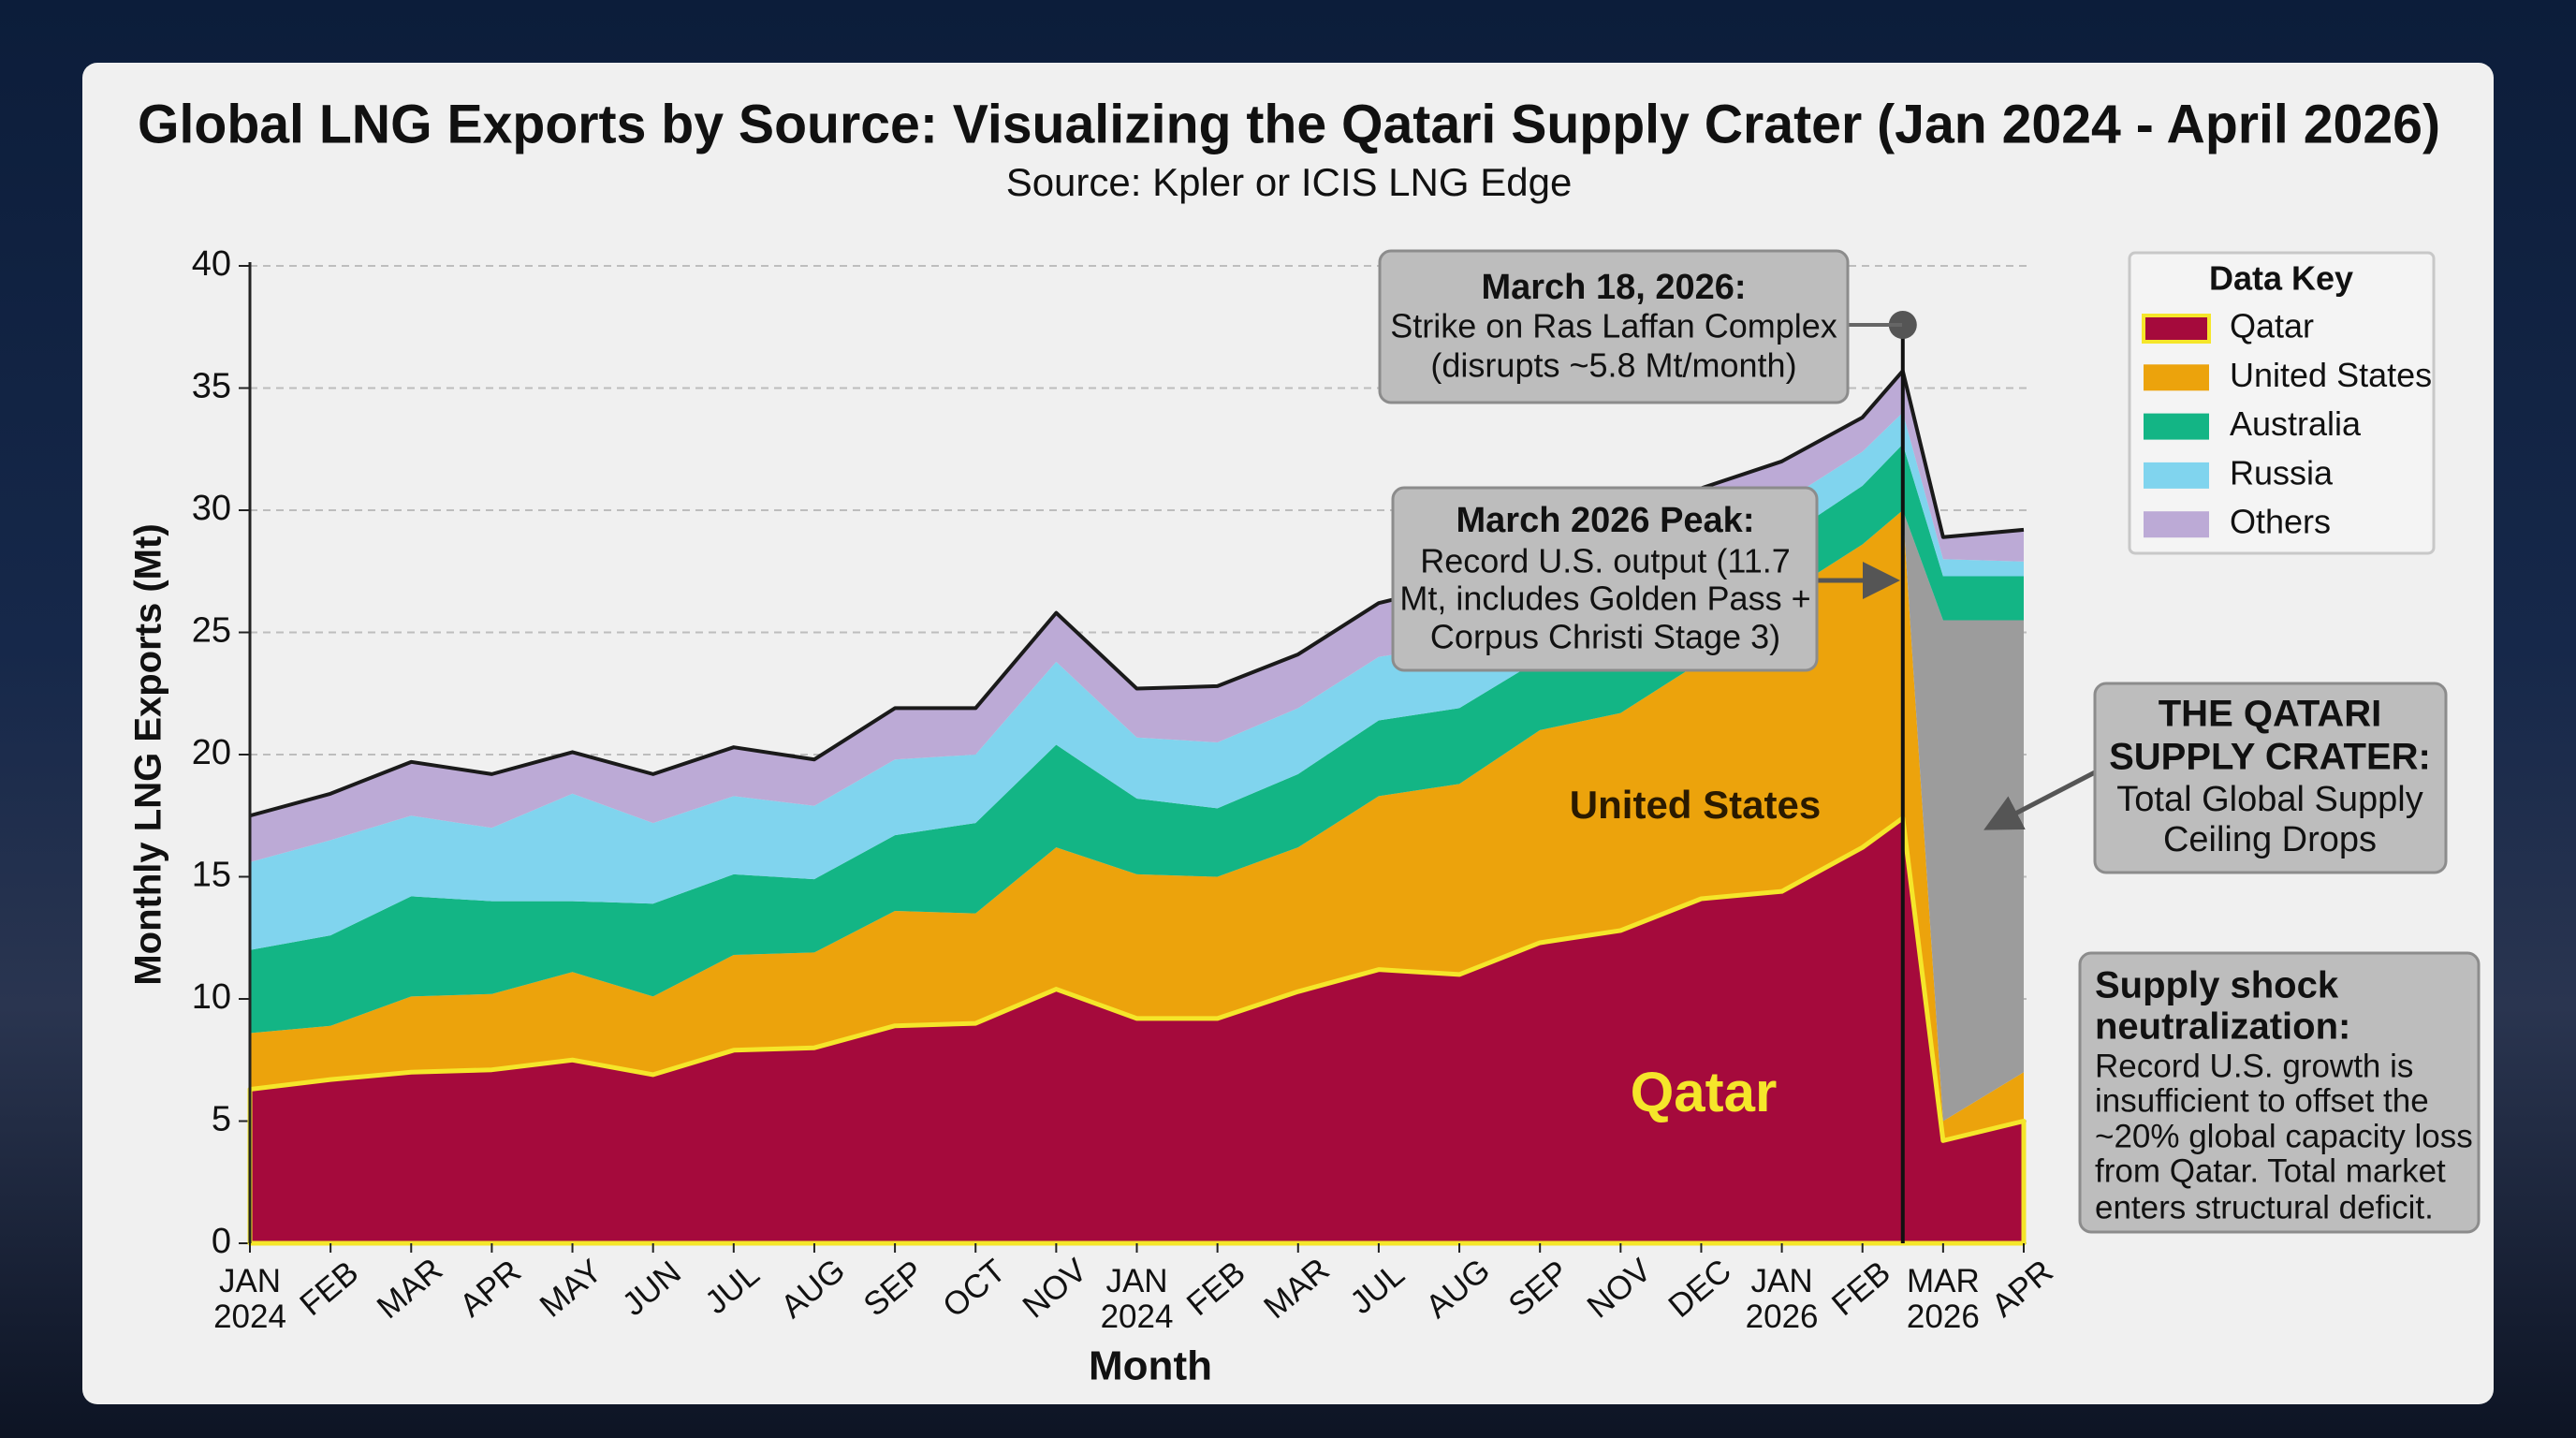 The width and height of the screenshot is (2576, 1438). I want to click on callout-text: enters structural deficit., so click(2264, 1207).